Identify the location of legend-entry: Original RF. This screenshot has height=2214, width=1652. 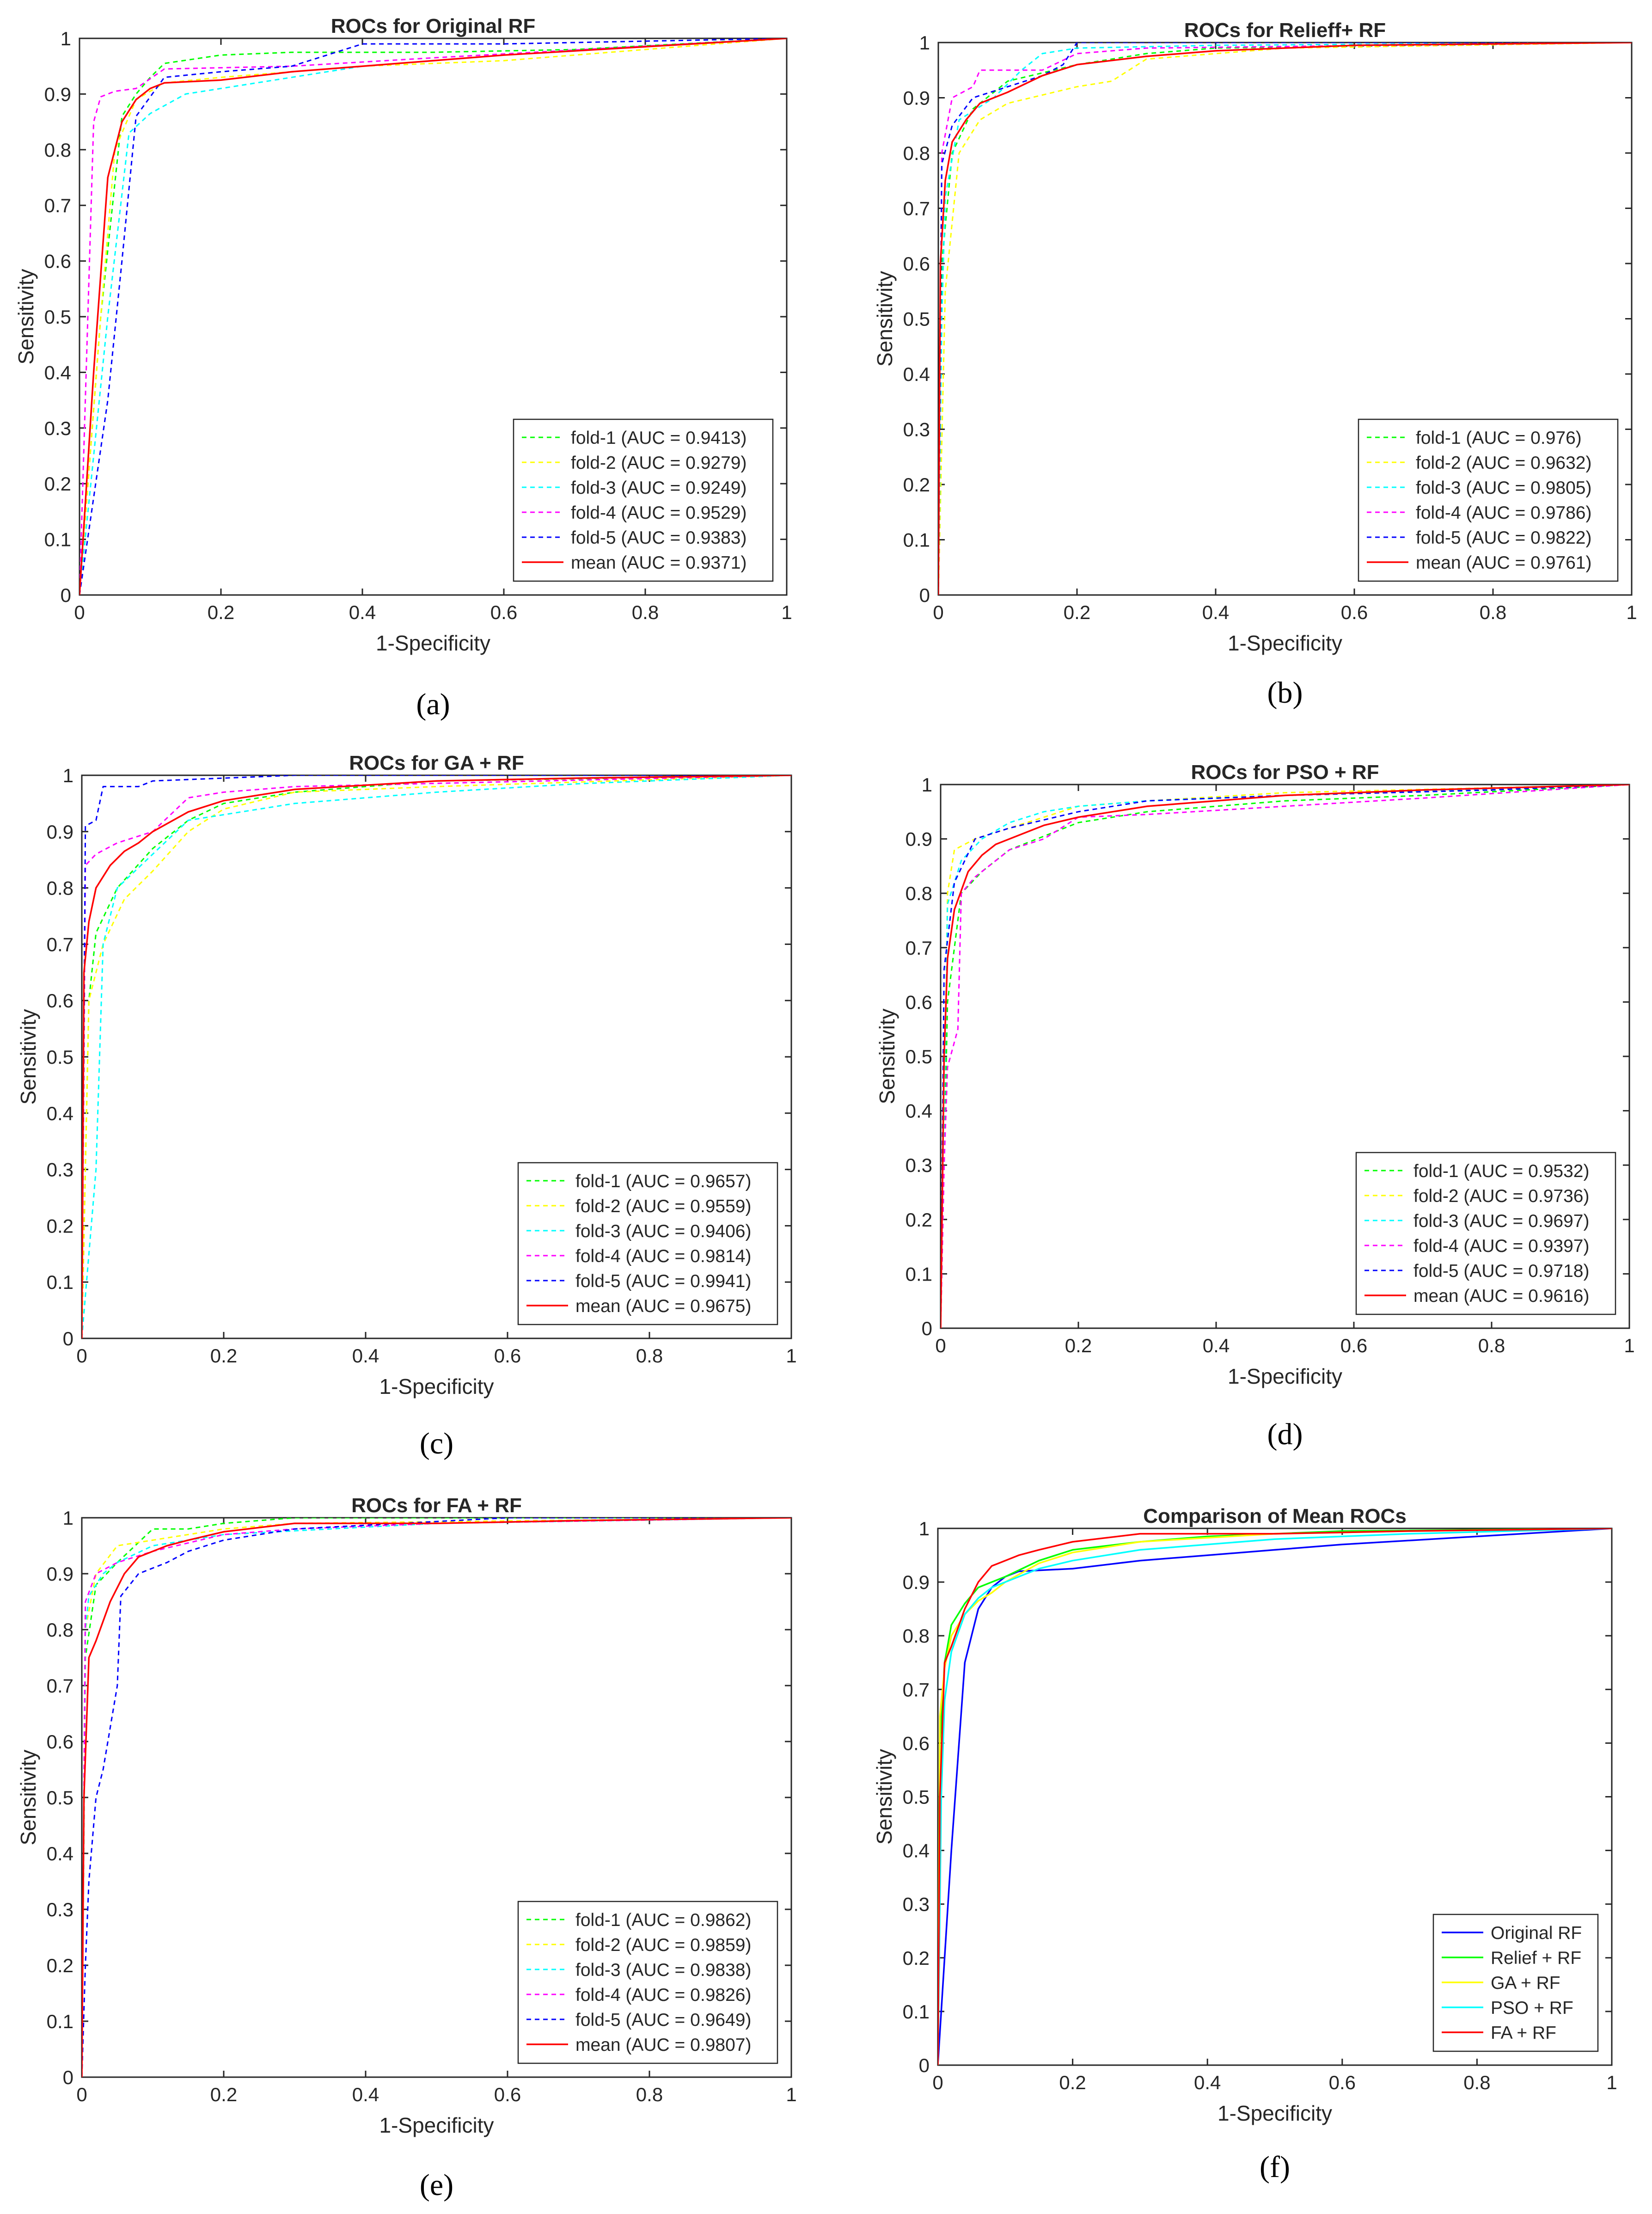
(1536, 1933).